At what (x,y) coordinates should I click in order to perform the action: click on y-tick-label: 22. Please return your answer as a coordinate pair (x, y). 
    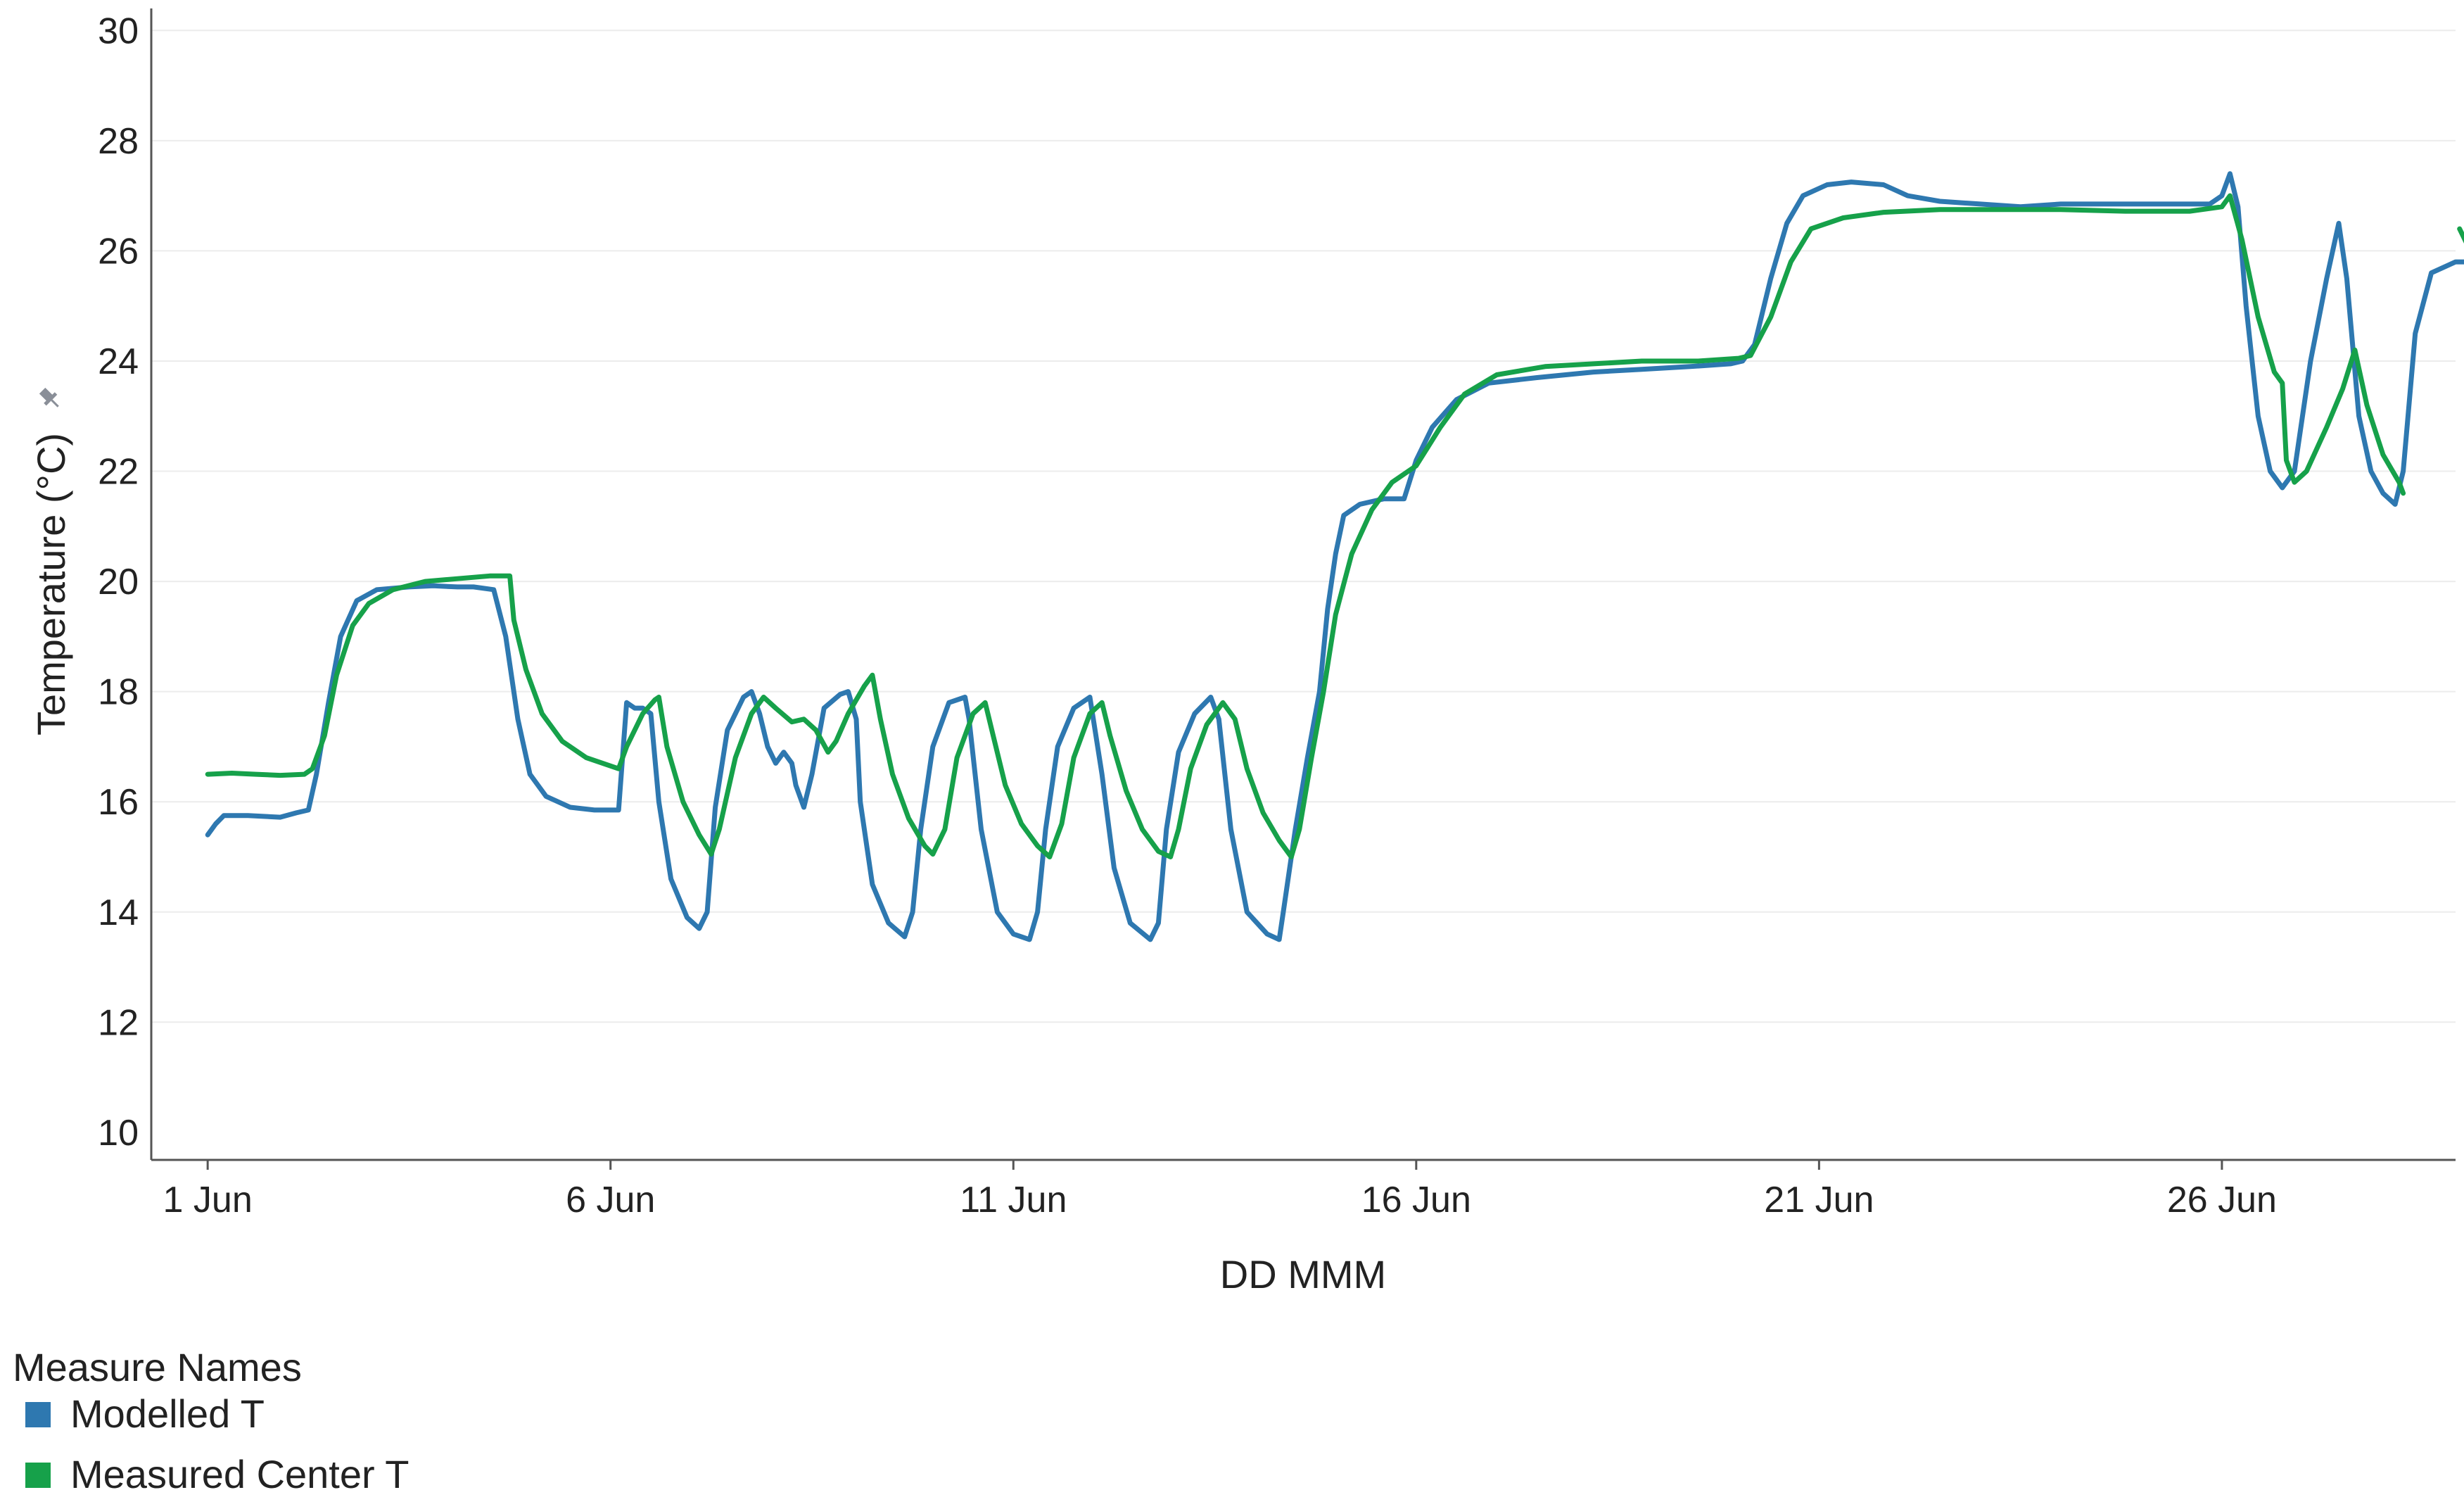
    Looking at the image, I should click on (118, 472).